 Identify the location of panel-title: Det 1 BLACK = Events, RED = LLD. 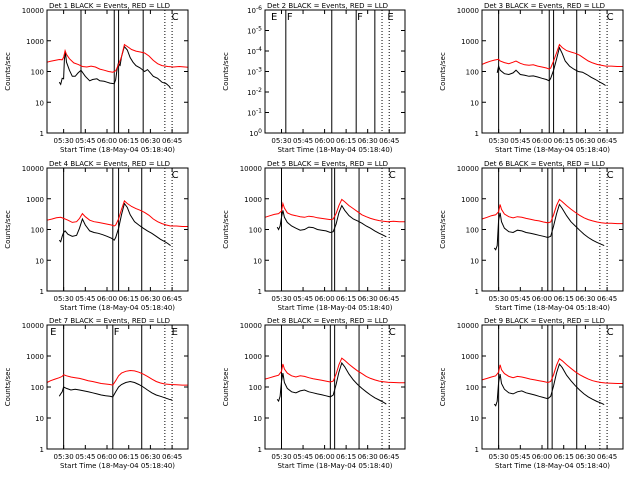
(109, 6).